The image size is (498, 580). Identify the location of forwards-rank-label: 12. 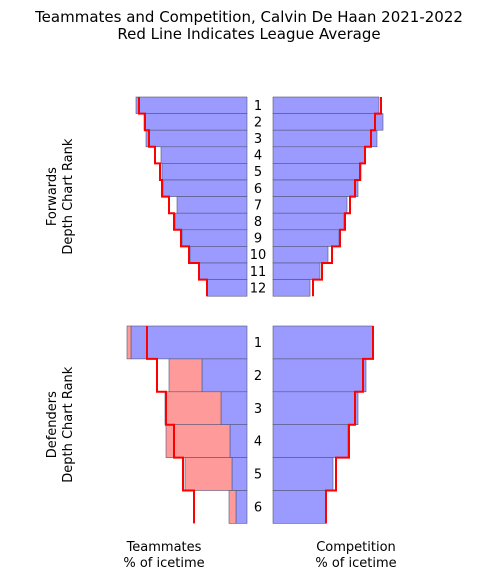
(258, 288).